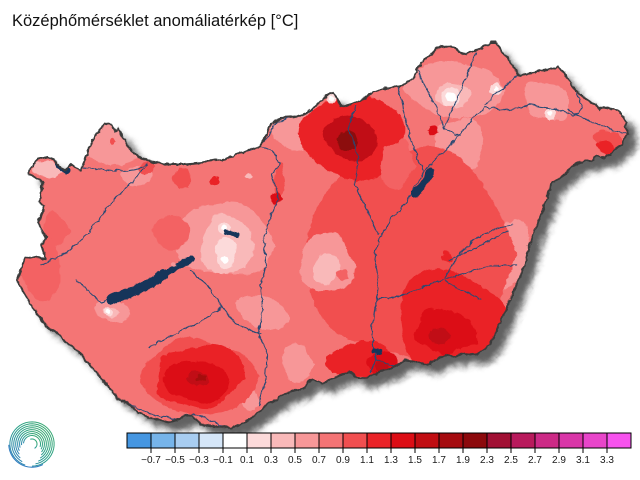  What do you see at coordinates (439, 460) in the screenshot?
I see `svg-text: 1.7` at bounding box center [439, 460].